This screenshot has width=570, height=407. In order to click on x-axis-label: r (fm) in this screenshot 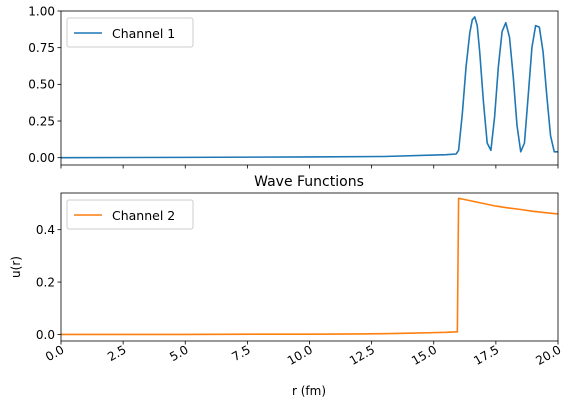, I will do `click(309, 391)`.